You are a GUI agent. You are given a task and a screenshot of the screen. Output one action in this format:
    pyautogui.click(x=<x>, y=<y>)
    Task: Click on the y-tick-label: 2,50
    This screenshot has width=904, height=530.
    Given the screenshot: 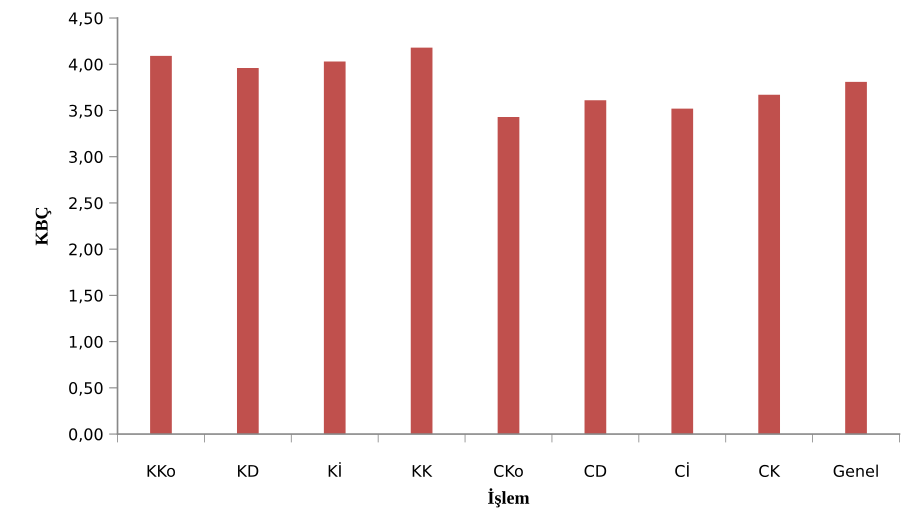 What is the action you would take?
    pyautogui.click(x=86, y=204)
    